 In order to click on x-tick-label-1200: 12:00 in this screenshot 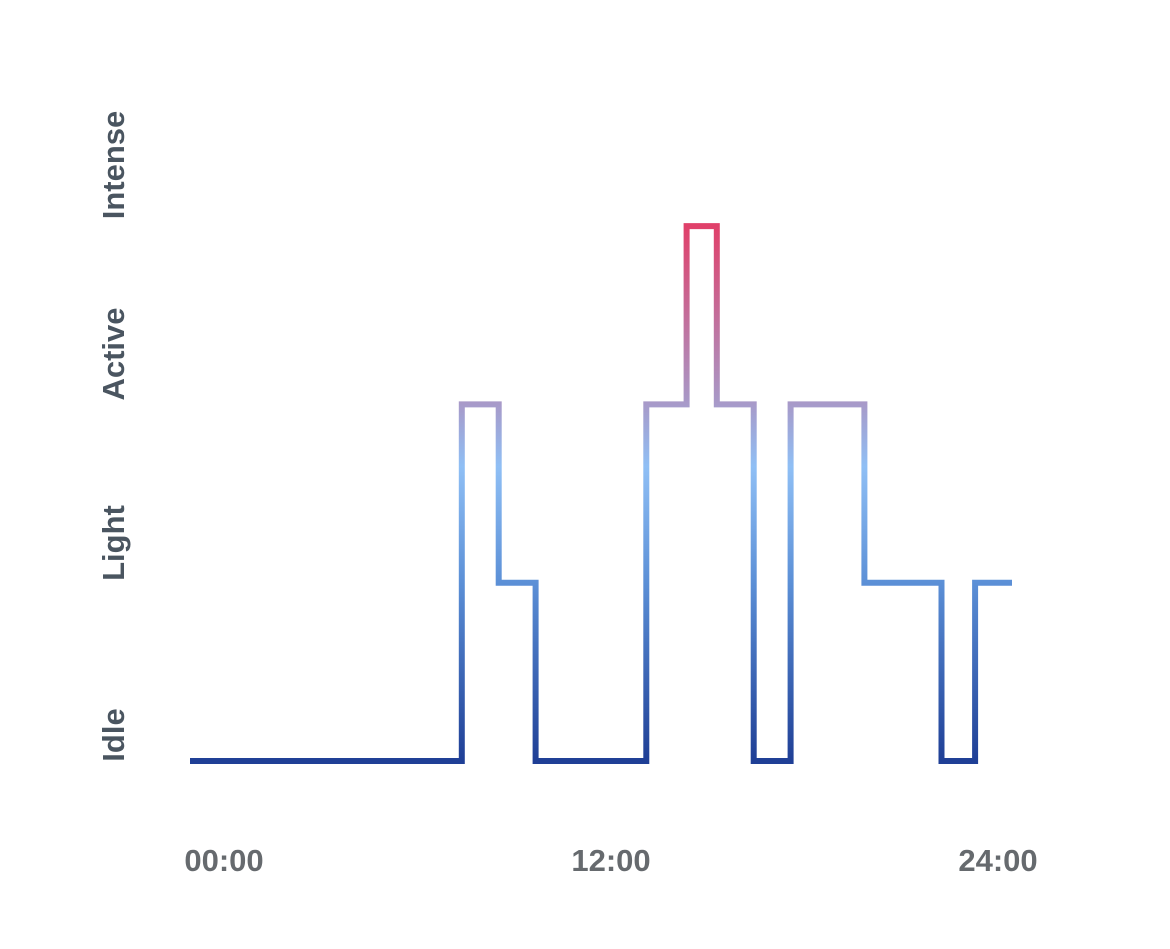, I will do `click(610, 860)`.